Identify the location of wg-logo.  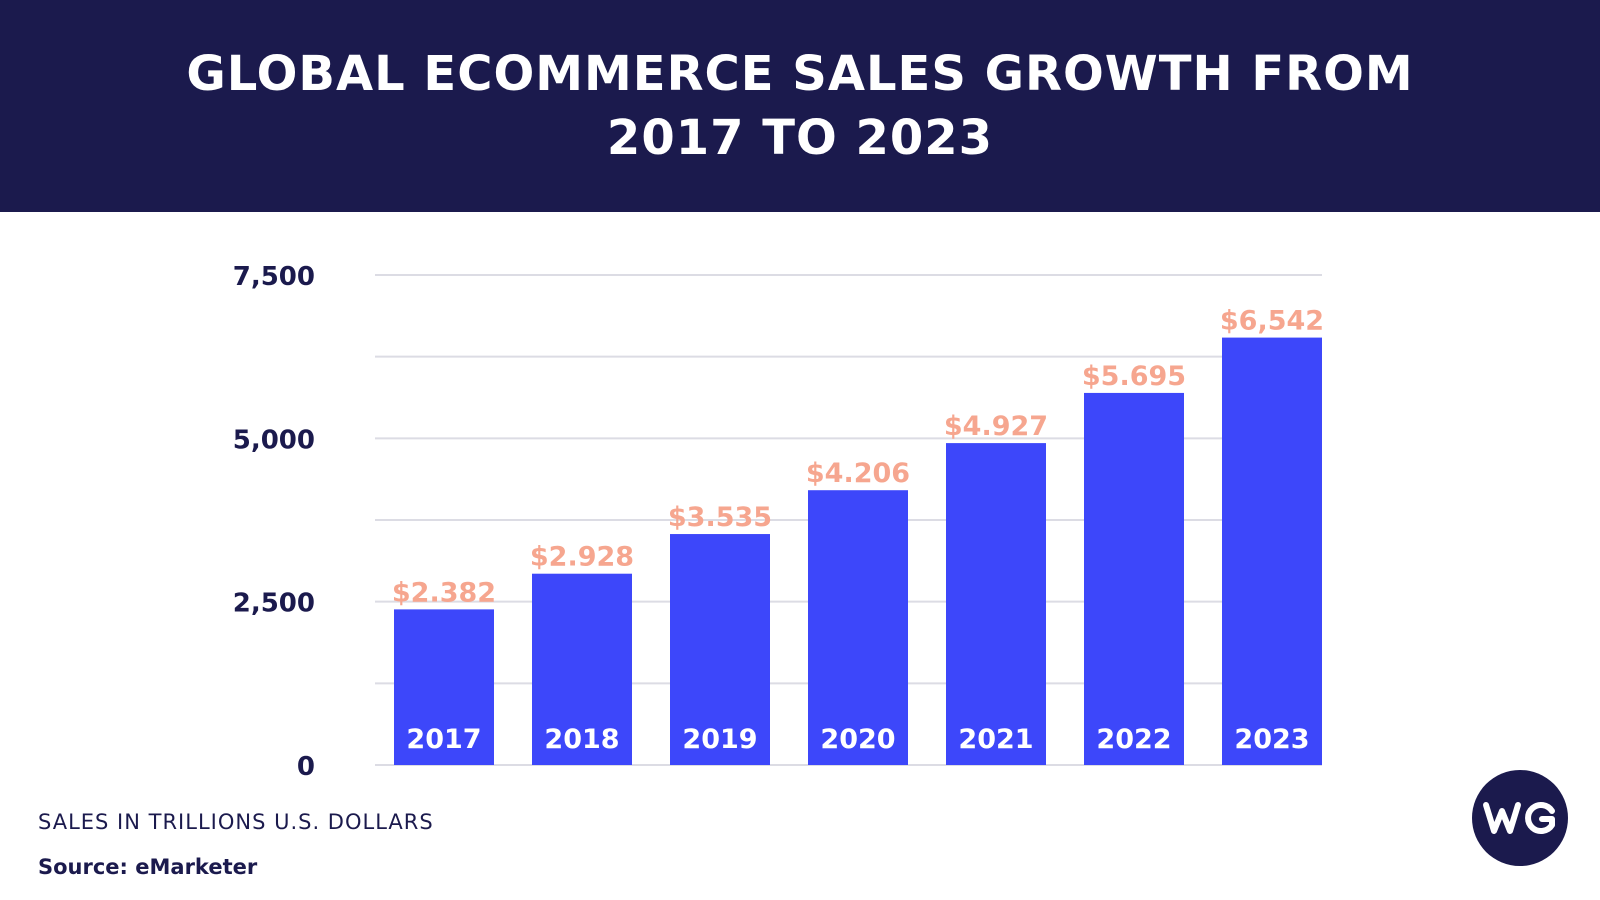
(1520, 818).